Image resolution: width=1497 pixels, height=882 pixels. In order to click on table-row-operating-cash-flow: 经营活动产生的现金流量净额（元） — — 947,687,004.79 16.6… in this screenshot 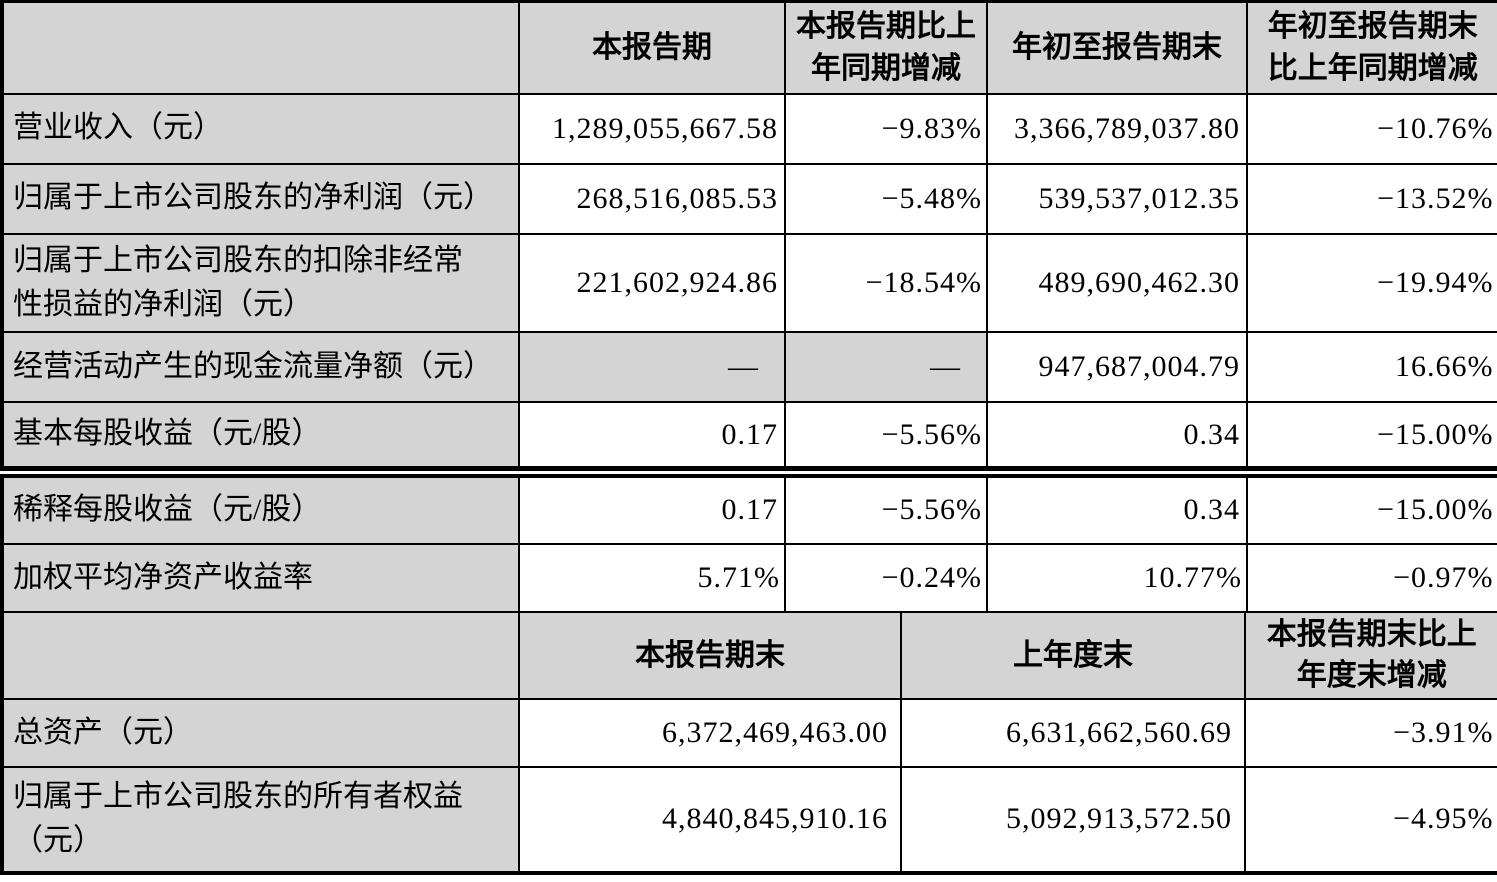, I will do `click(749, 367)`.